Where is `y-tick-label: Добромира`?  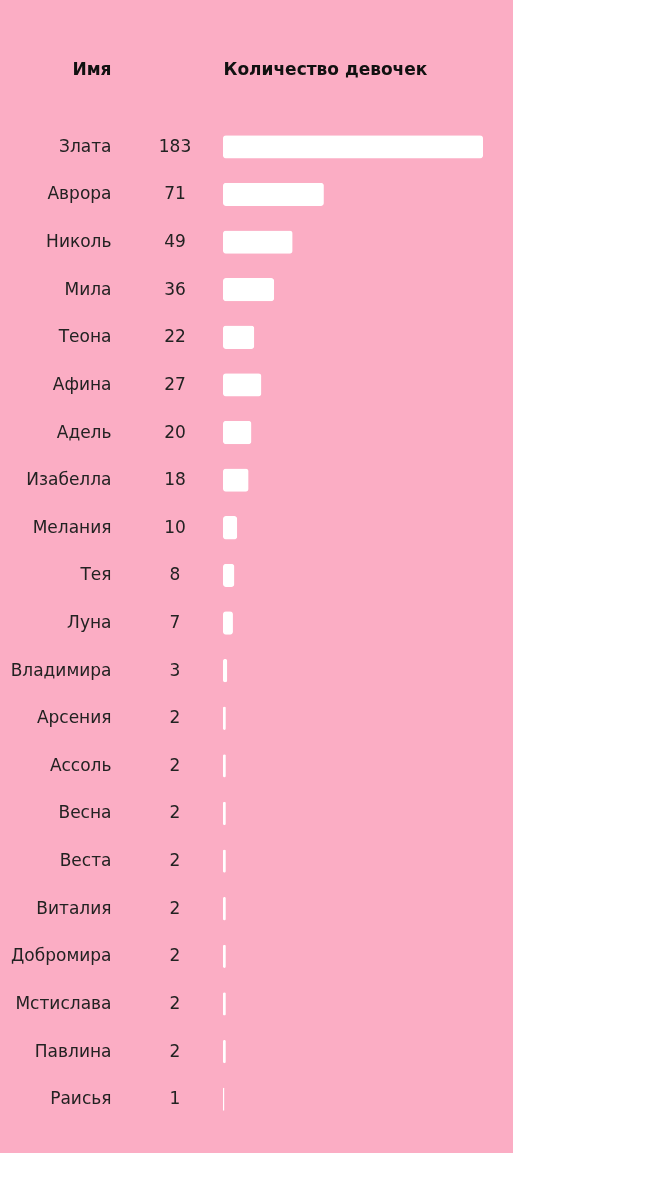 y-tick-label: Добромира is located at coordinates (61, 955).